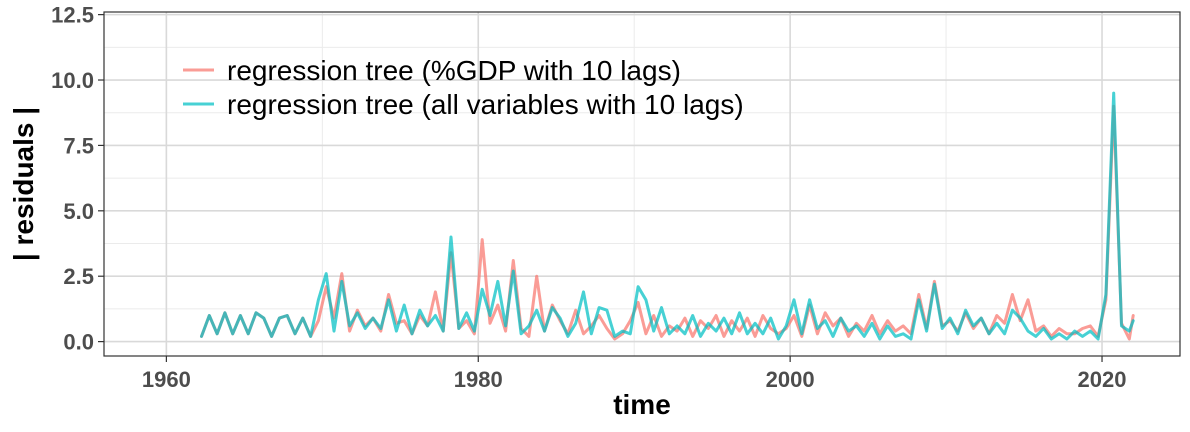  I want to click on x-tick-label: 2000, so click(790, 379).